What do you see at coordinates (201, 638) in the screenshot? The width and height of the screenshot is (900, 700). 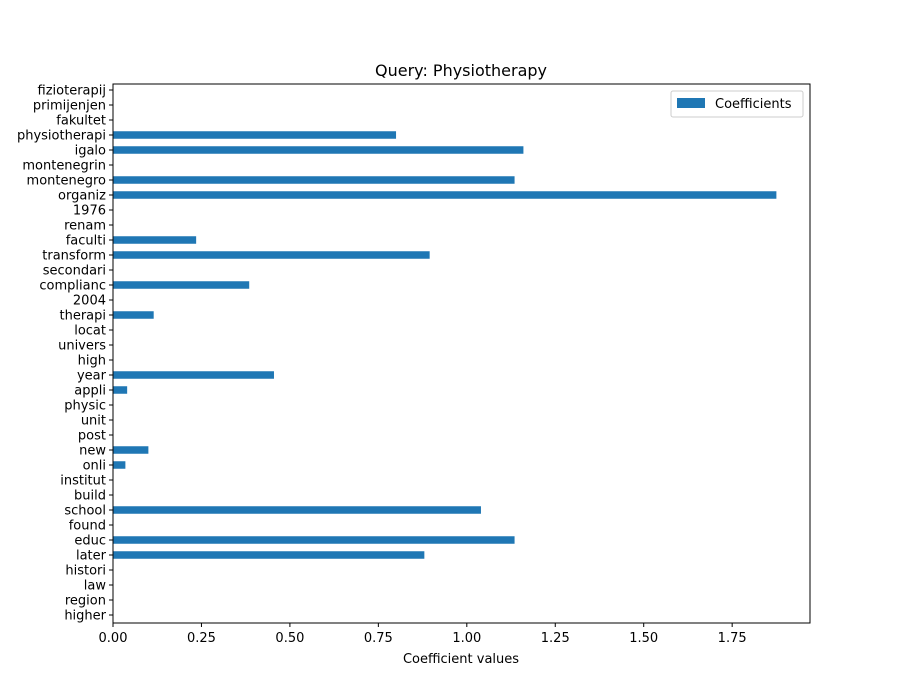 I see `x-tick-label: 0.25` at bounding box center [201, 638].